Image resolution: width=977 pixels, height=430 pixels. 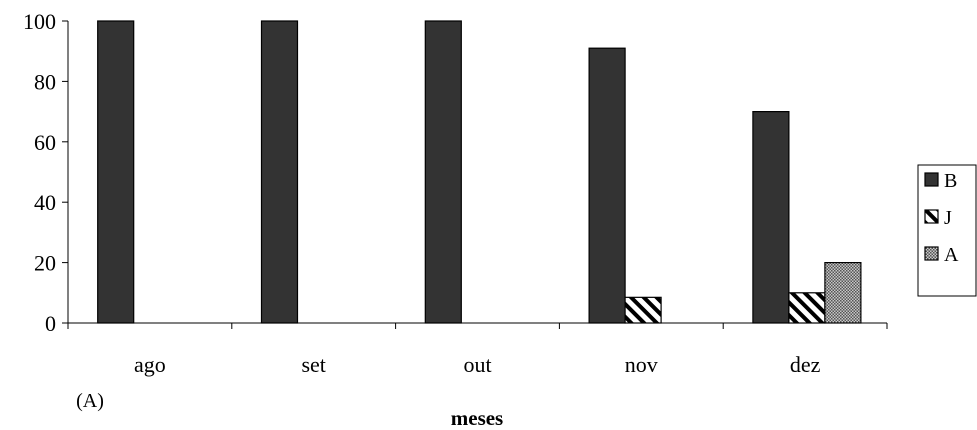 What do you see at coordinates (477, 364) in the screenshot?
I see `x-tick-label: out` at bounding box center [477, 364].